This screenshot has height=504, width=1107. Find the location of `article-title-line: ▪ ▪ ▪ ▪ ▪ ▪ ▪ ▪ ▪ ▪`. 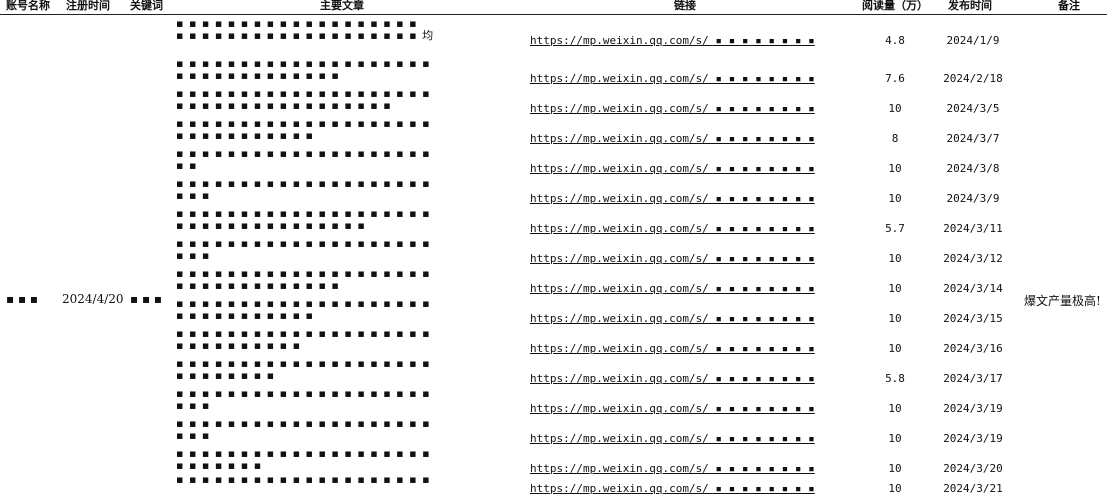

article-title-line: ▪ ▪ ▪ ▪ ▪ ▪ ▪ ▪ ▪ ▪ is located at coordinates (239, 345).